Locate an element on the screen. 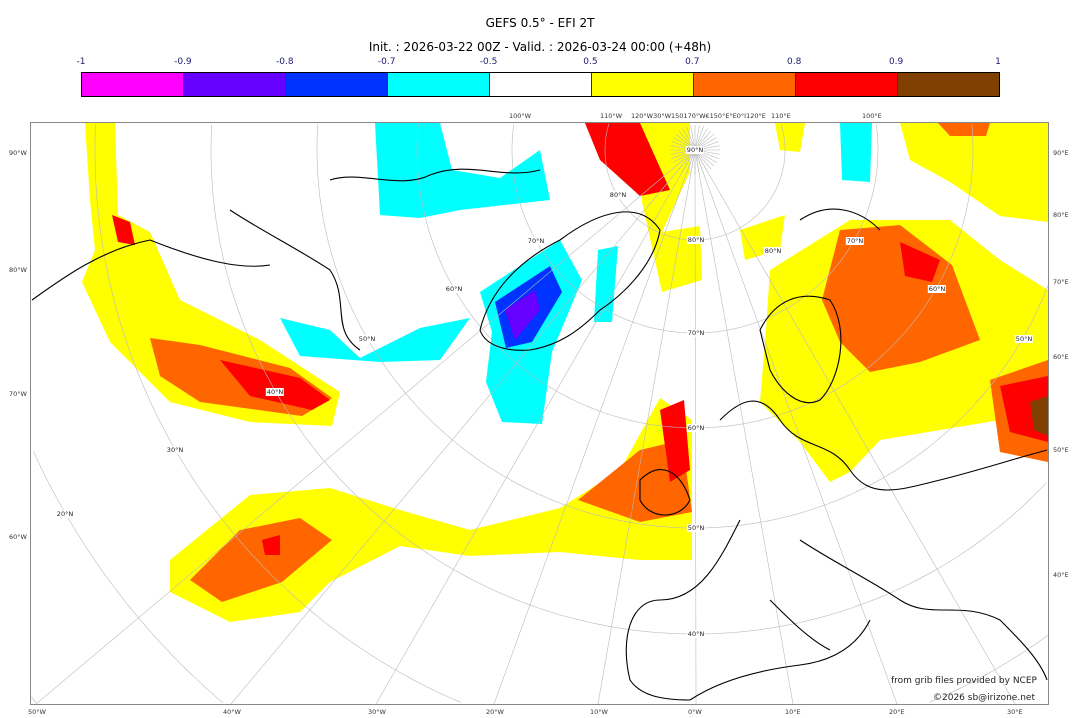 The height and width of the screenshot is (718, 1080). longitude-label-left: 70°W is located at coordinates (18, 394).